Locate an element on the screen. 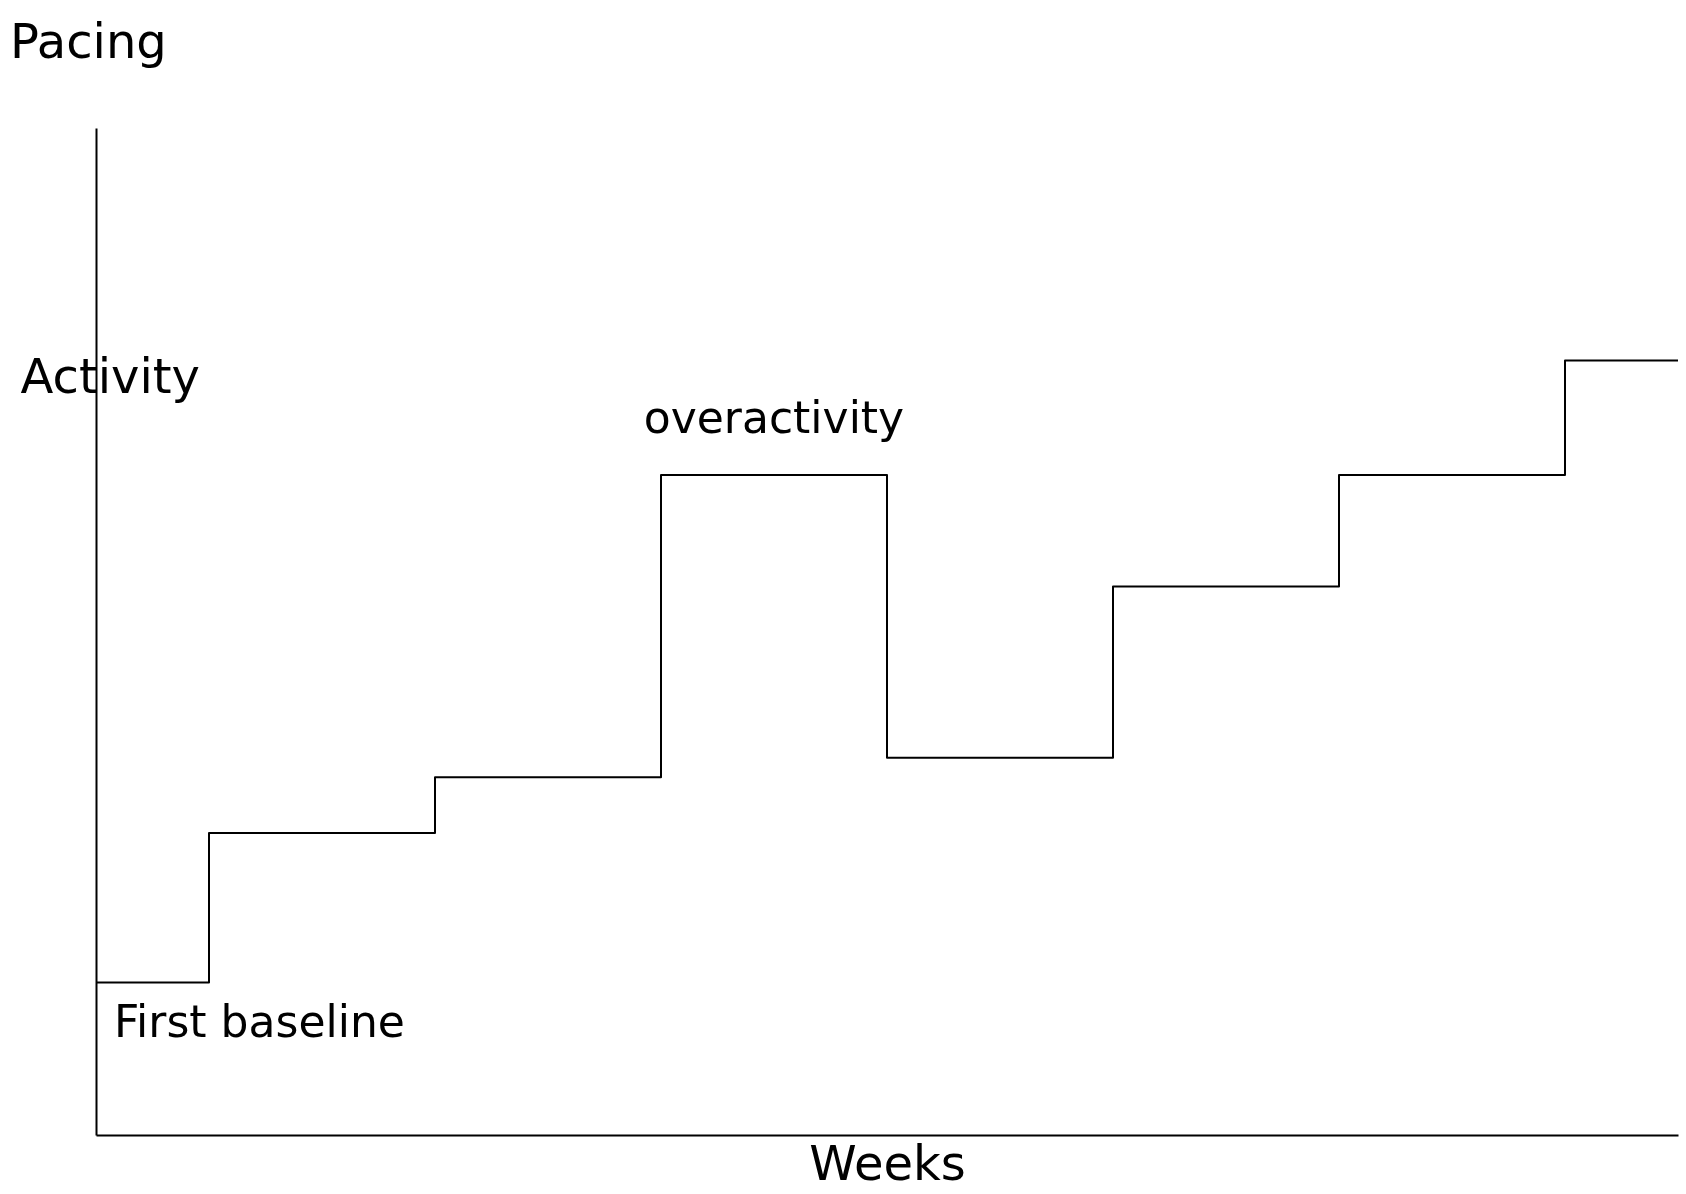 Image resolution: width=1686 pixels, height=1194 pixels. annotation: First baseline is located at coordinates (259, 1022).